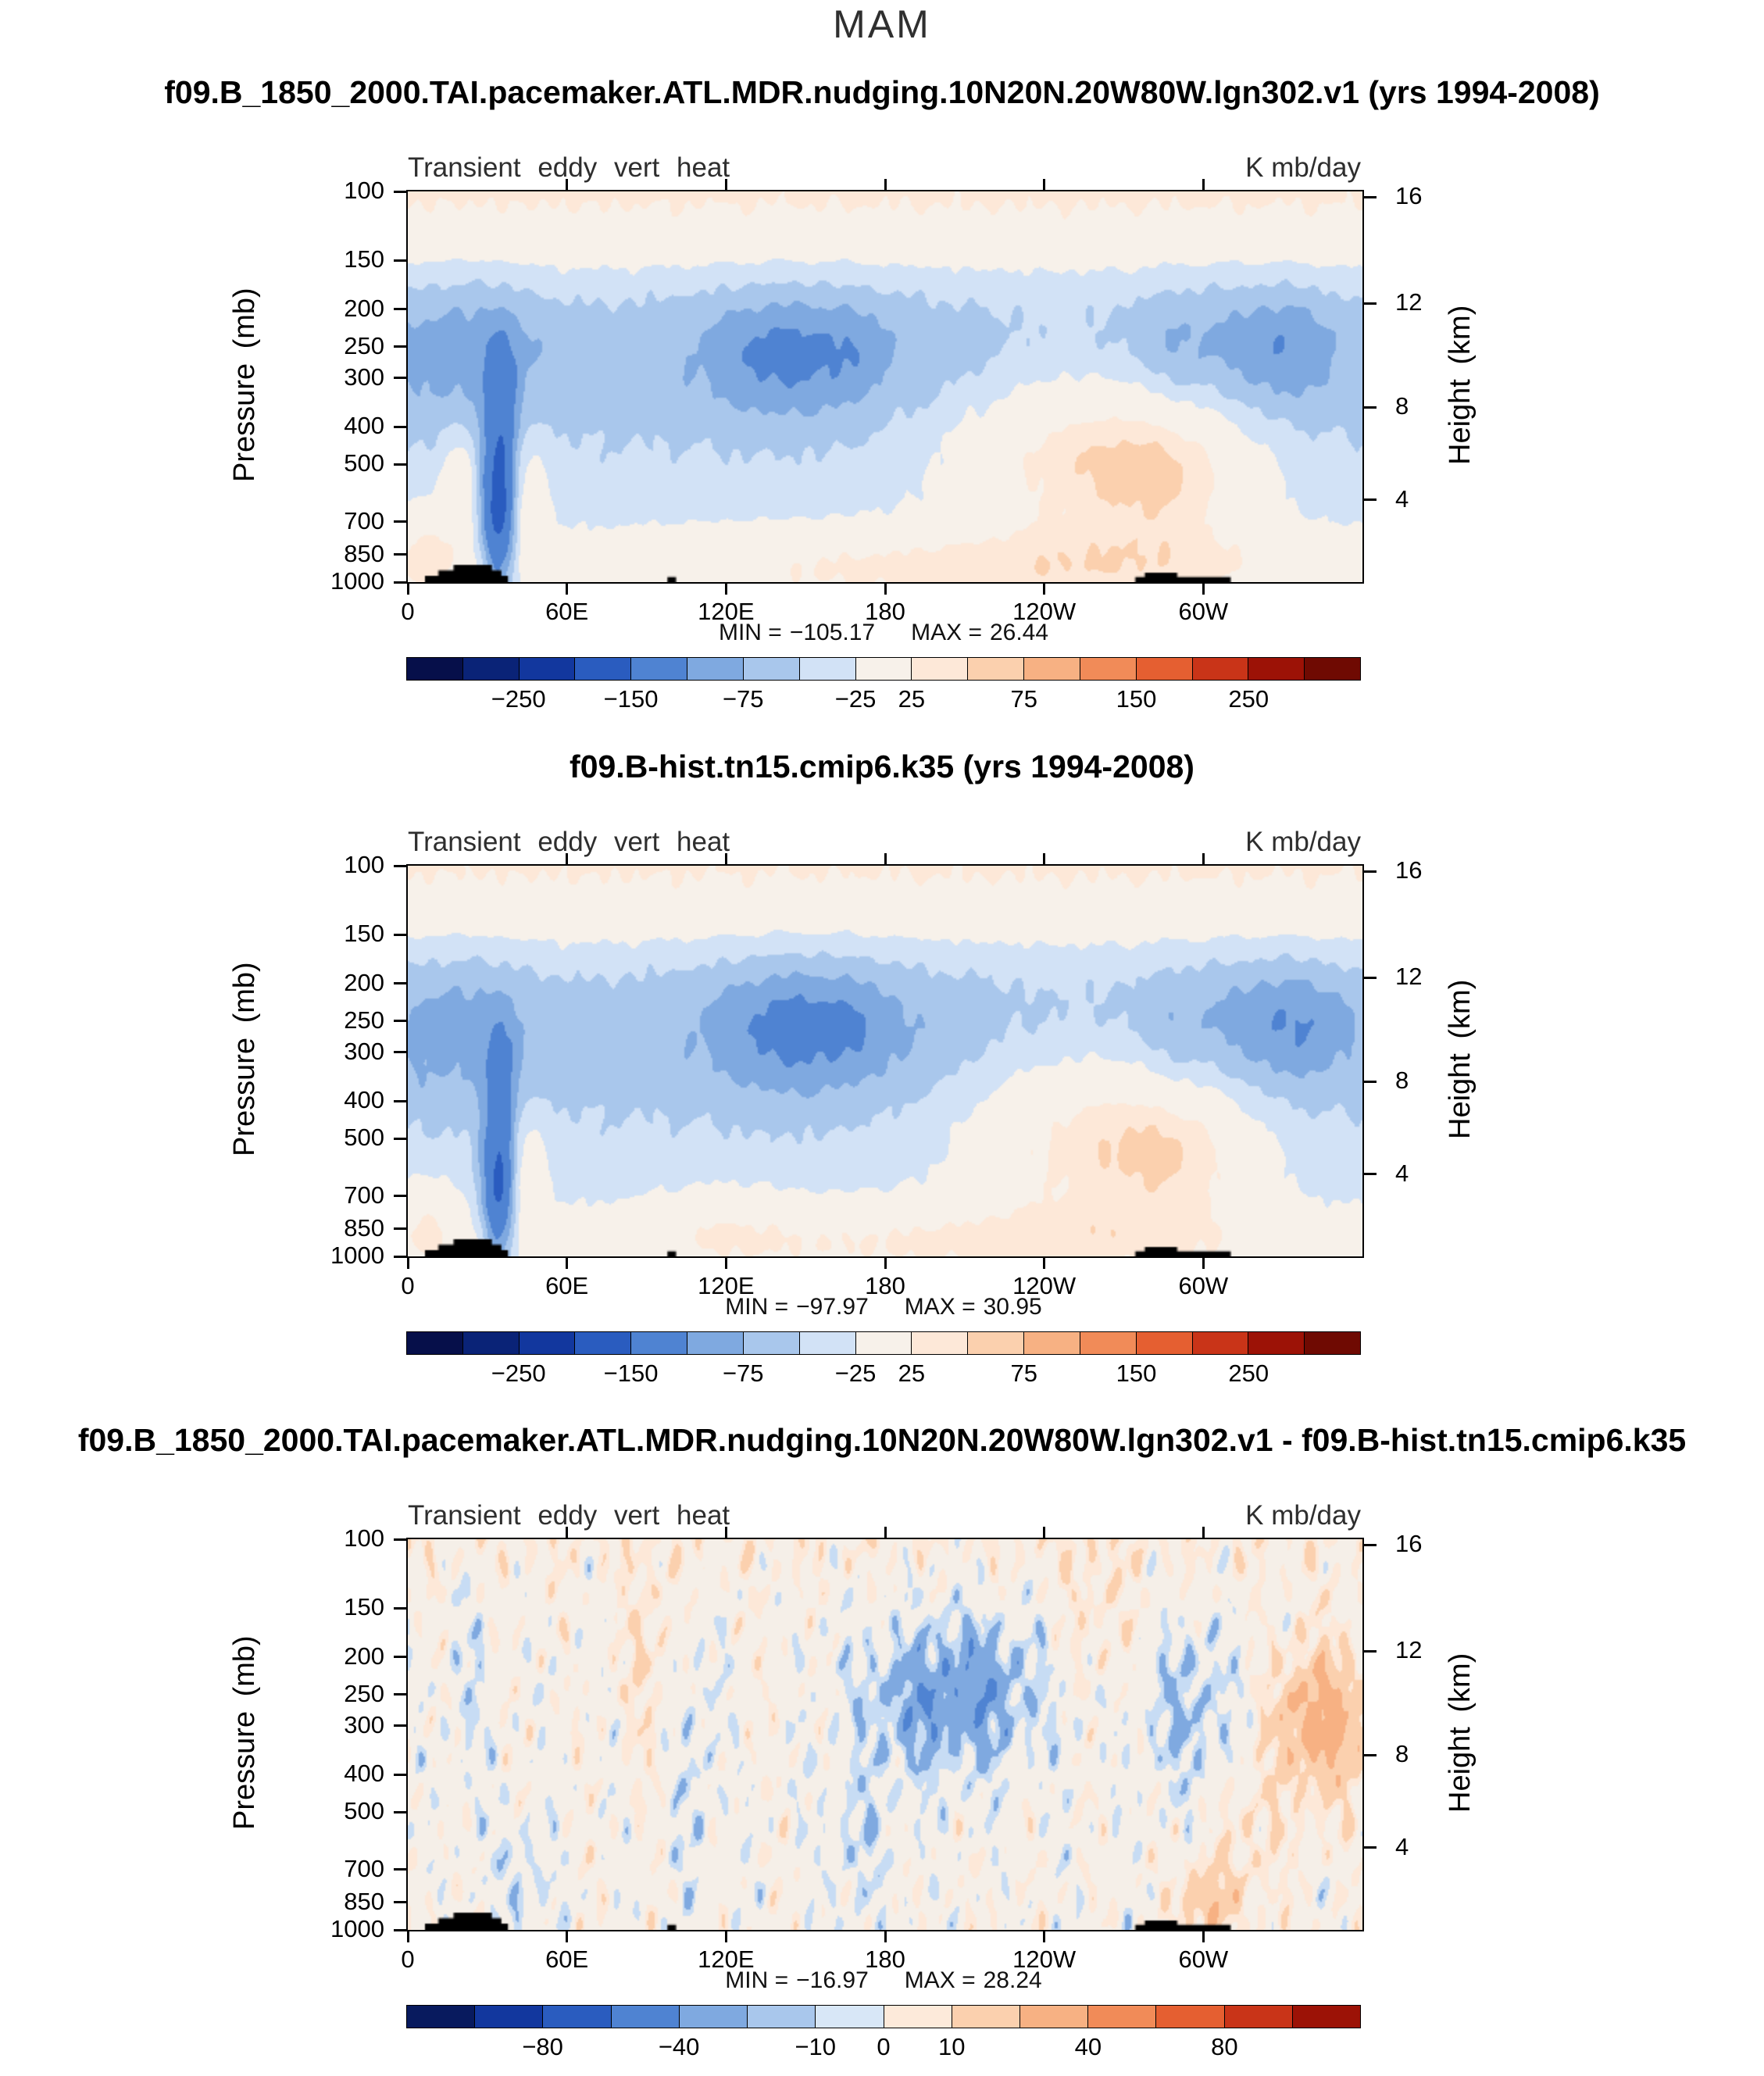 The width and height of the screenshot is (1764, 2076). Describe the element at coordinates (364, 1724) in the screenshot. I see `pressure-tick-label: 300` at that location.